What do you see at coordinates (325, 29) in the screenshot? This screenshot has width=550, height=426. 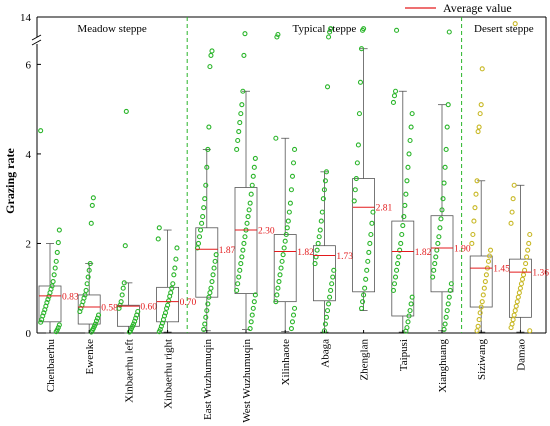 I see `group-label: Typical steppe` at bounding box center [325, 29].